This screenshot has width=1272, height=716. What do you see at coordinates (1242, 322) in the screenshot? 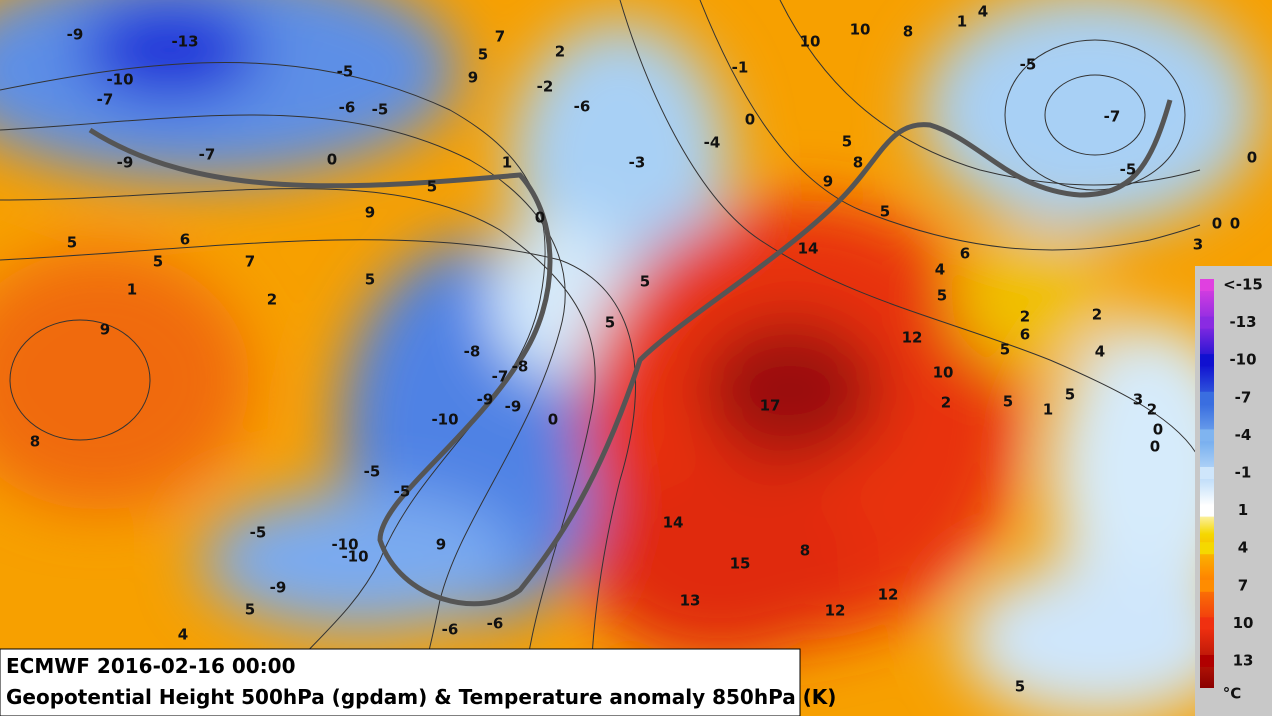
I see `colorbar-label: -13` at bounding box center [1242, 322].